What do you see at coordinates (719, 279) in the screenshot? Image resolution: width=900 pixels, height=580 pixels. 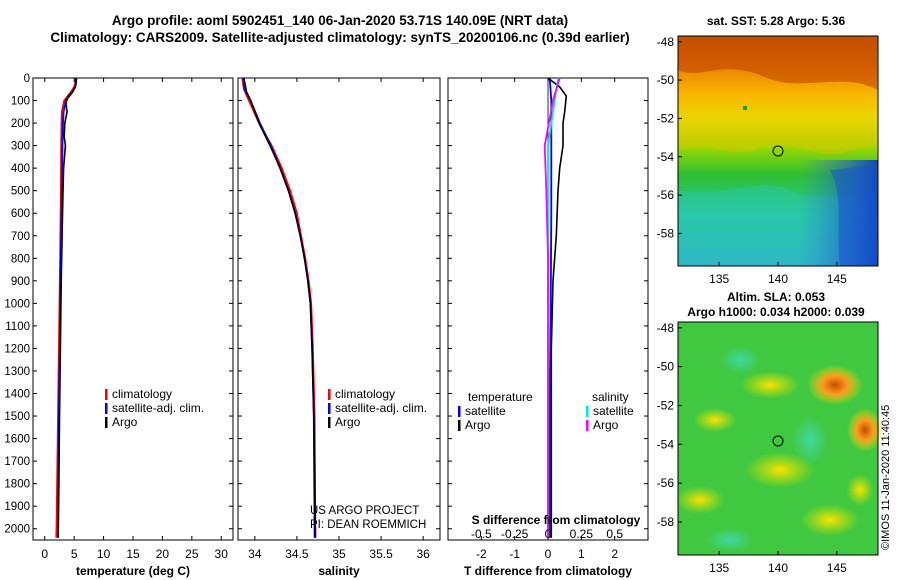 I see `map-x-tick-label: 135` at bounding box center [719, 279].